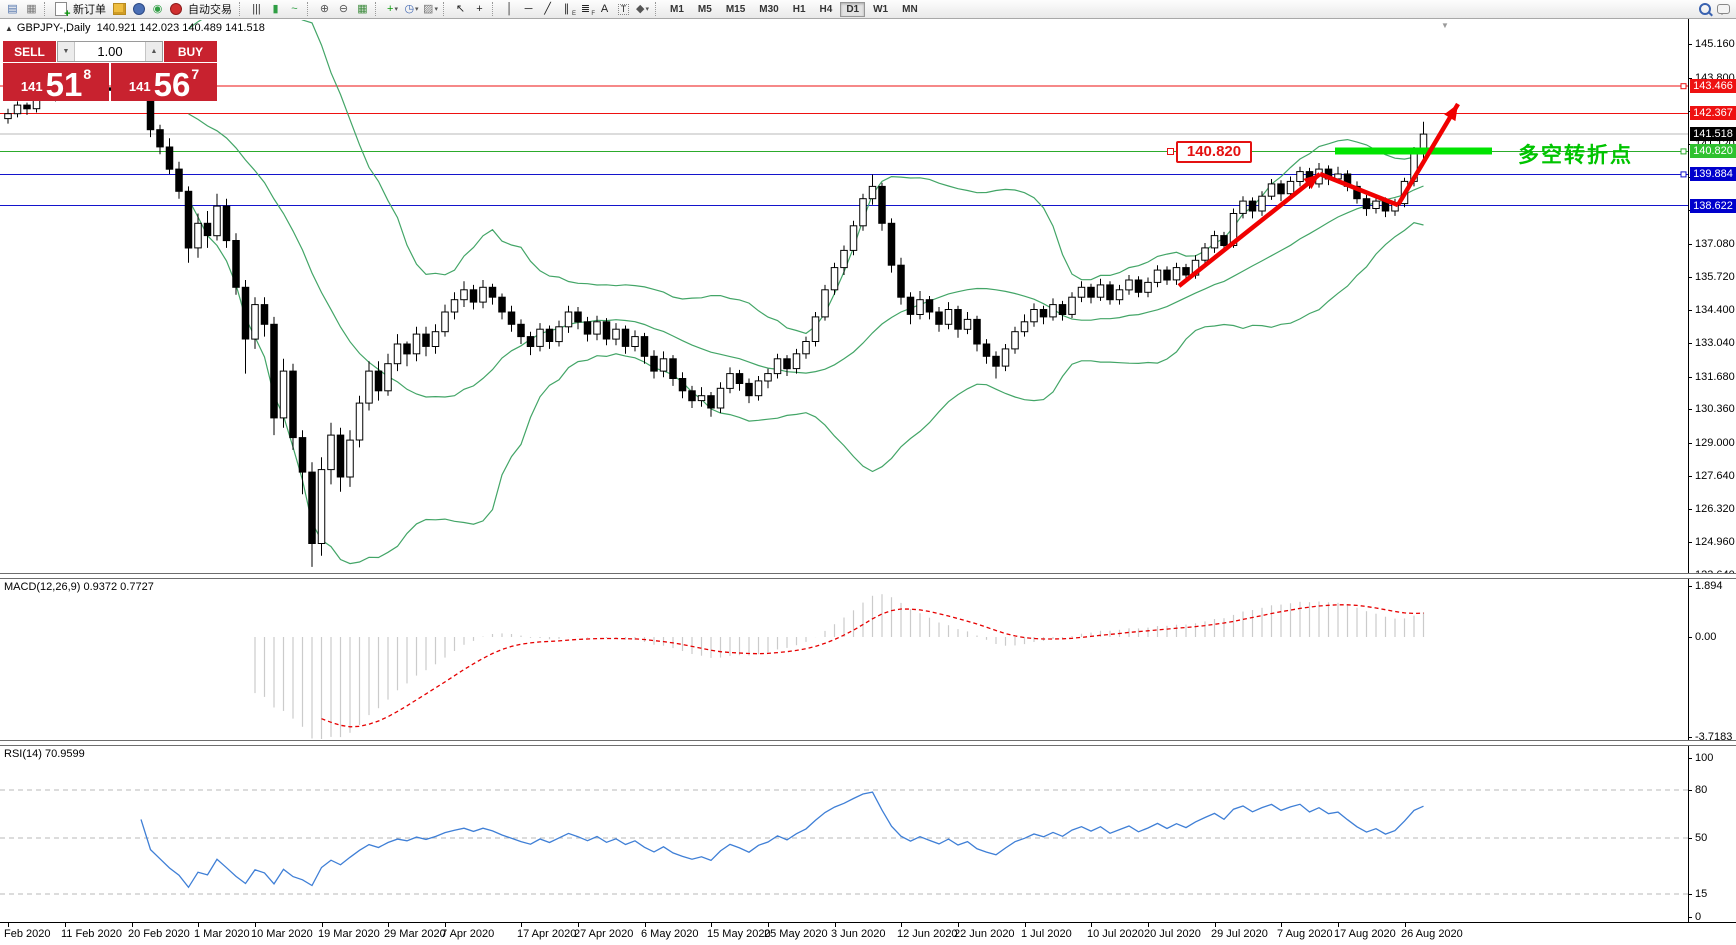  Describe the element at coordinates (392, 9) in the screenshot. I see `indicators-button: + ▾` at that location.